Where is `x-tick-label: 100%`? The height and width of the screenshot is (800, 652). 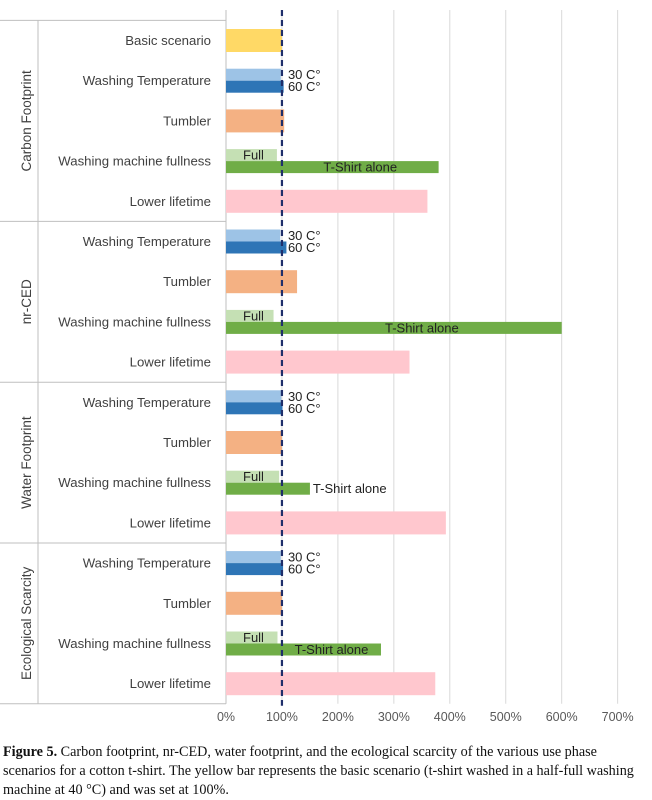 x-tick-label: 100% is located at coordinates (282, 717).